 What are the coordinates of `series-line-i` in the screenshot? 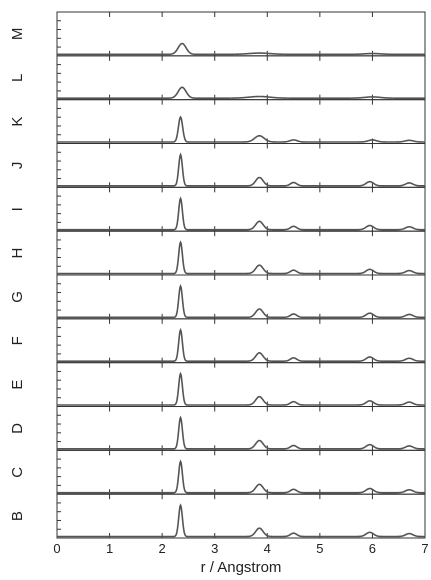 It's located at (241, 213).